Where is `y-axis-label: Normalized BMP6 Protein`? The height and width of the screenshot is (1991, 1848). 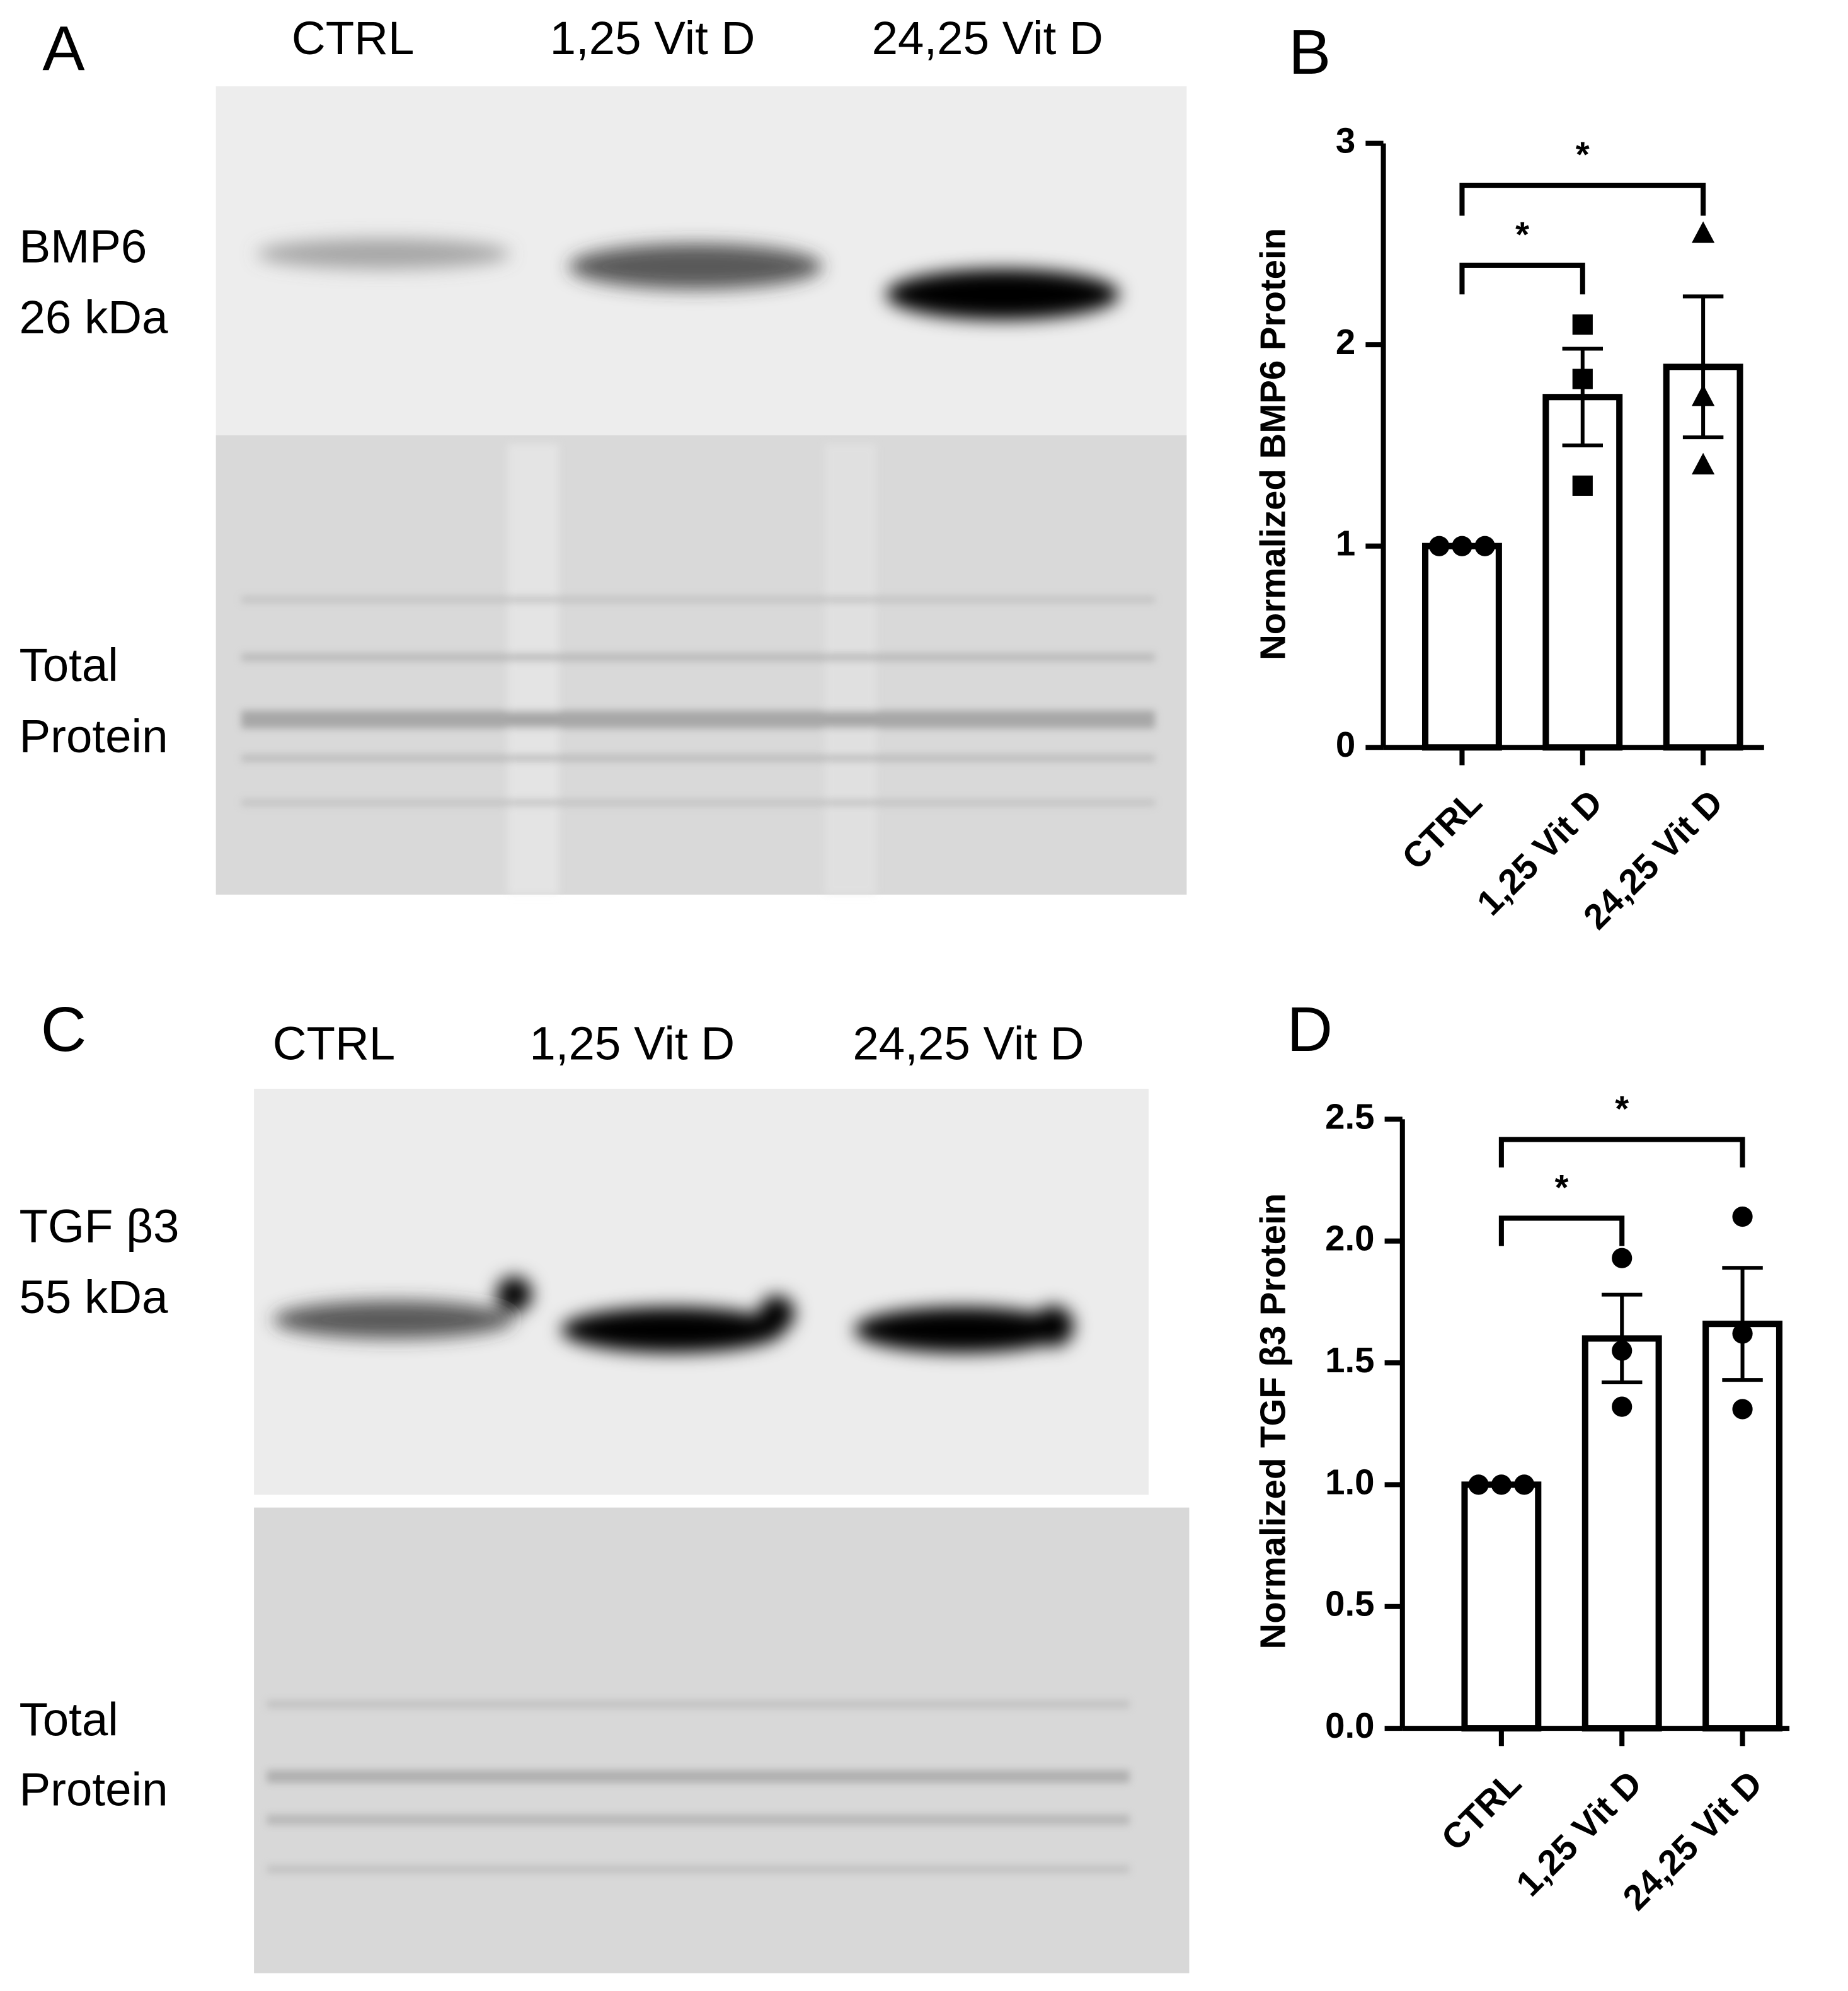 y-axis-label: Normalized BMP6 Protein is located at coordinates (1272, 444).